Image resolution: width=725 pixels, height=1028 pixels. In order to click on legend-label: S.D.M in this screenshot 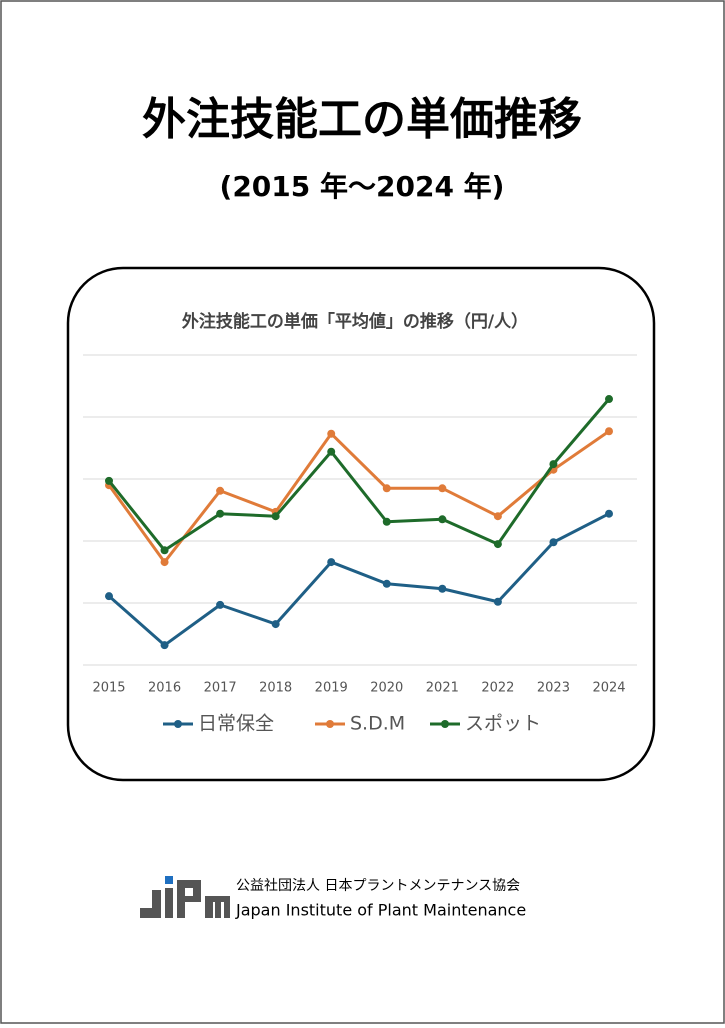, I will do `click(377, 724)`.